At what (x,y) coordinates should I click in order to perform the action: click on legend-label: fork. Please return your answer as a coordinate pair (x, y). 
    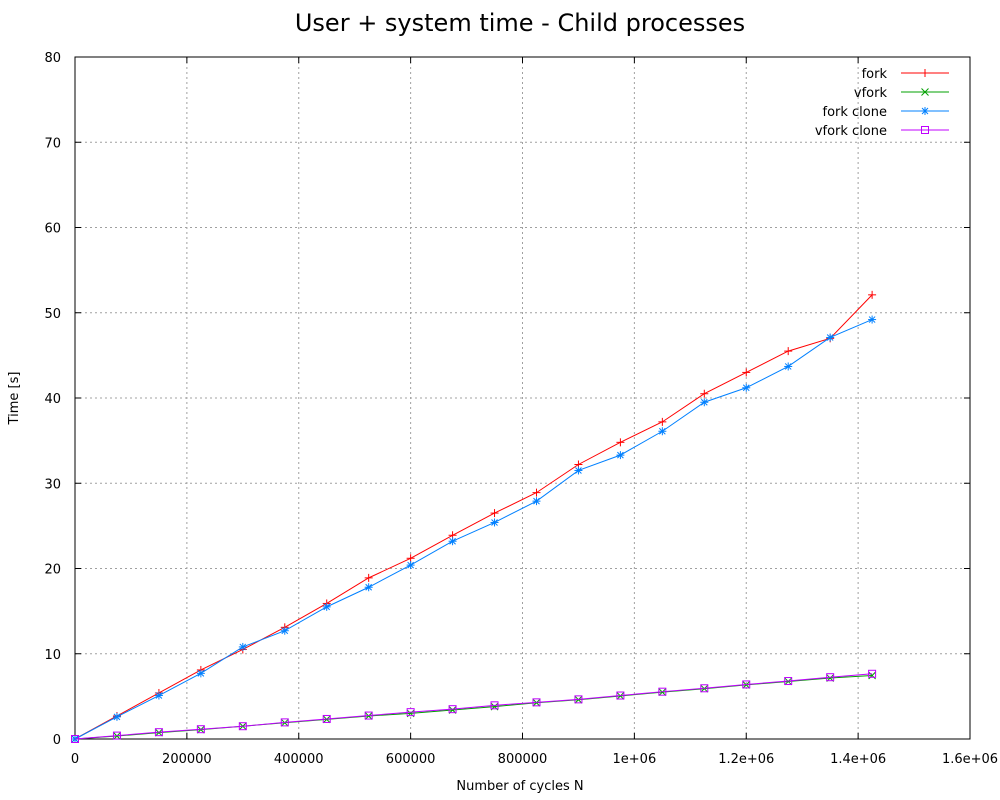
    Looking at the image, I should click on (875, 74).